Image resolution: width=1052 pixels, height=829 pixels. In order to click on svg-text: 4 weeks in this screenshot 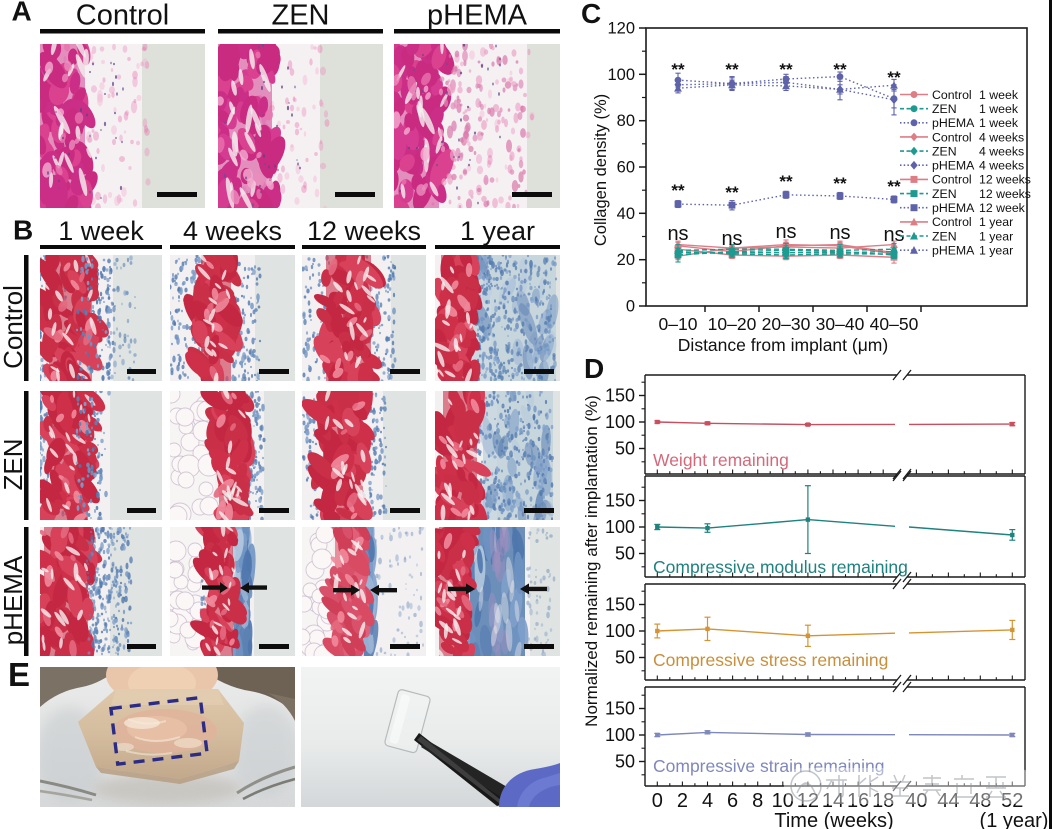, I will do `click(232, 231)`.